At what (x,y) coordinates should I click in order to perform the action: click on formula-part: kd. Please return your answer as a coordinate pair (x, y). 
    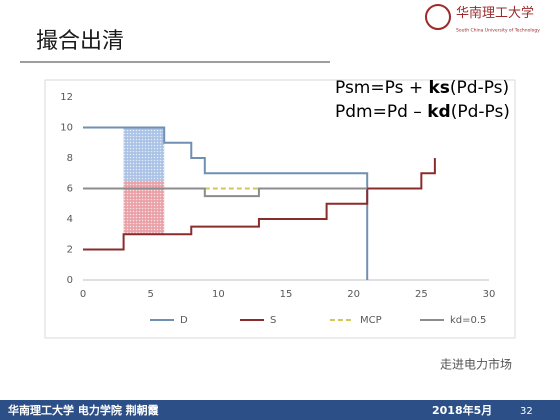
    Looking at the image, I should click on (438, 112).